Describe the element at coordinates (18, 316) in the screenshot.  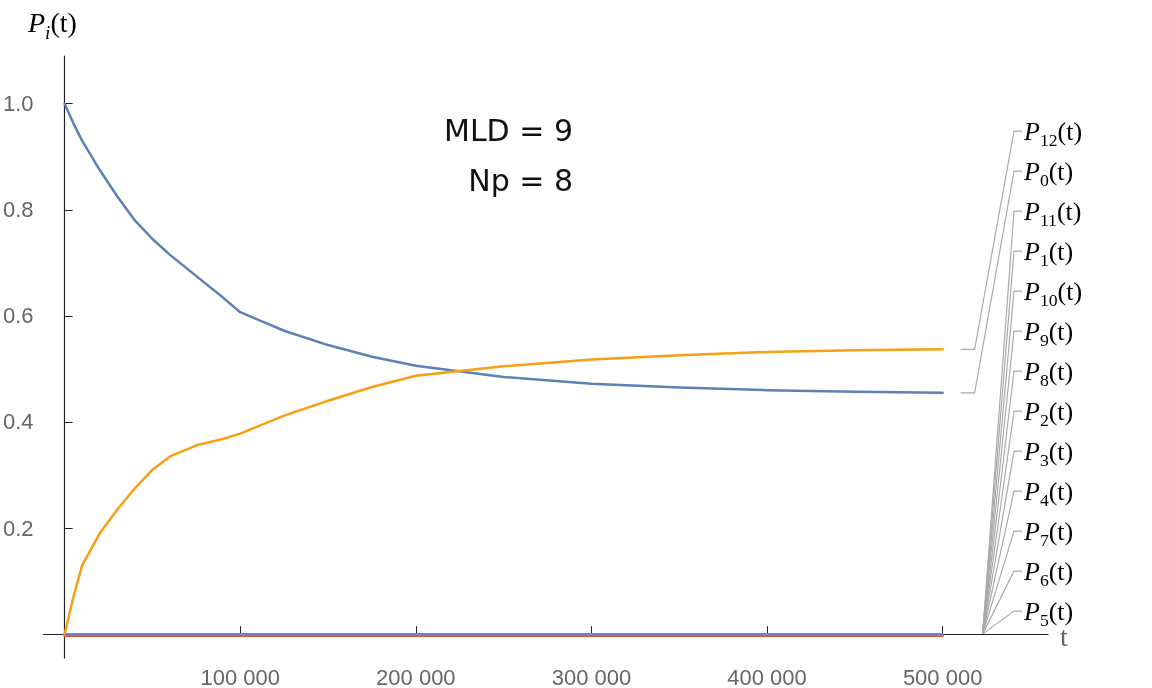
I see `y-tick-label: 0.6` at that location.